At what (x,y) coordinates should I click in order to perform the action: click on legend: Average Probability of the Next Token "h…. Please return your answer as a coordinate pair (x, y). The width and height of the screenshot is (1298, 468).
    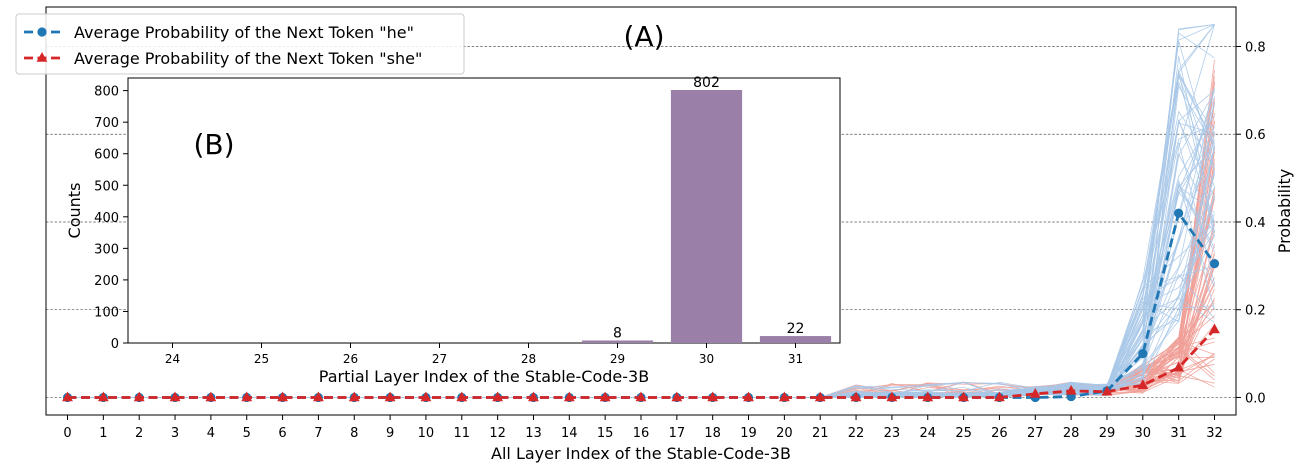
    Looking at the image, I should click on (240, 44).